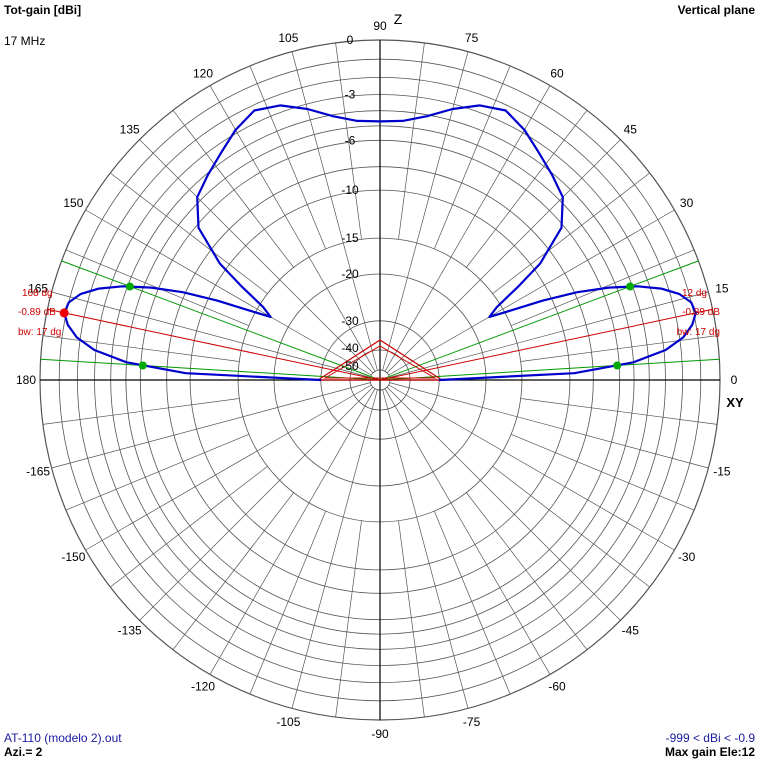 The width and height of the screenshot is (761, 761). Describe the element at coordinates (37, 312) in the screenshot. I see `left-marker-label: -0.89 dB` at that location.